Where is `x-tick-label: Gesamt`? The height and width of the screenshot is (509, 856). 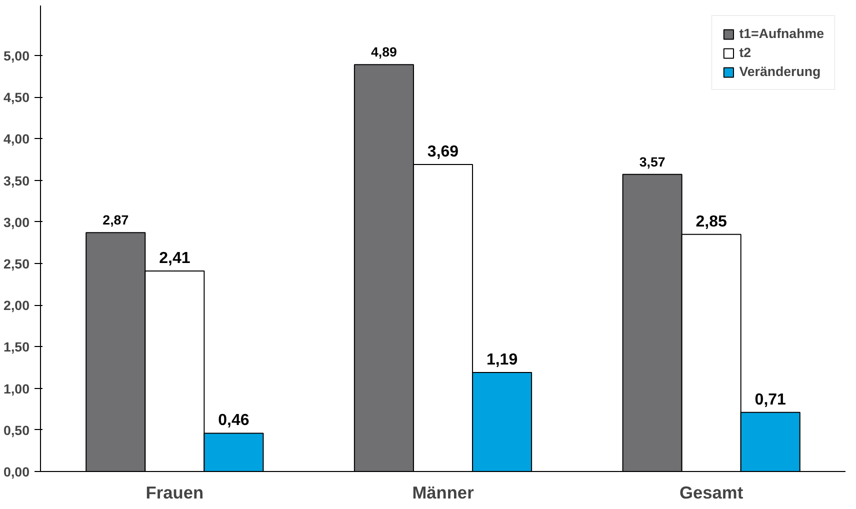
x-tick-label: Gesamt is located at coordinates (712, 492).